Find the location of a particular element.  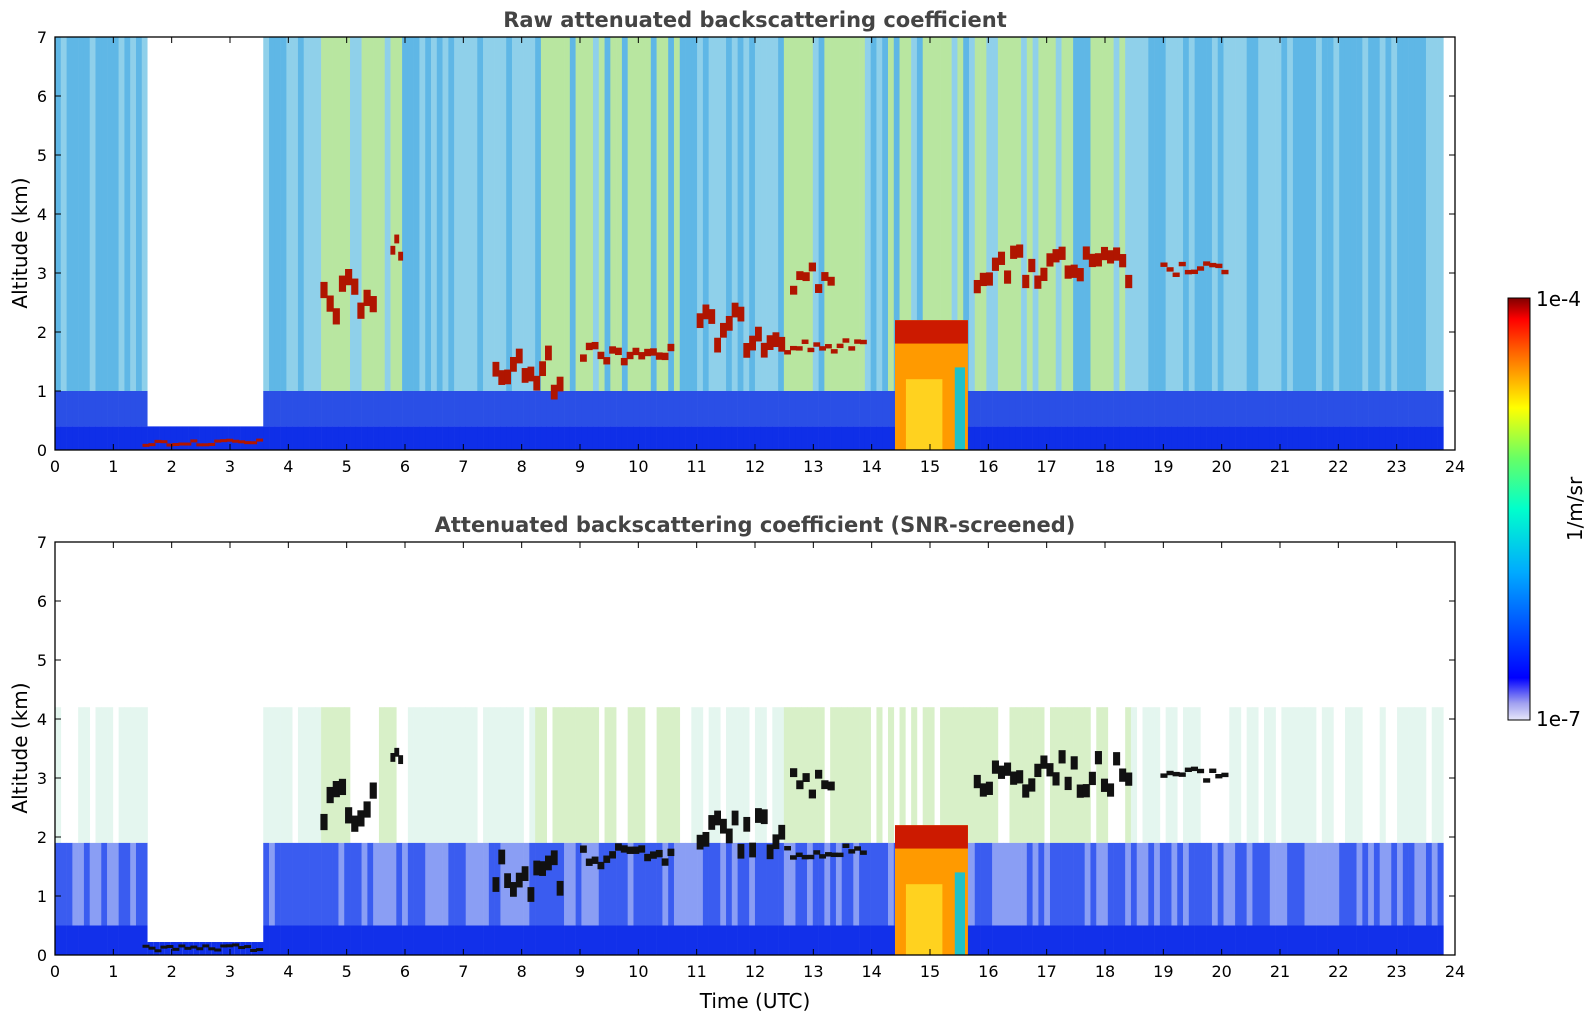

x-tick-label: 12 is located at coordinates (755, 971).